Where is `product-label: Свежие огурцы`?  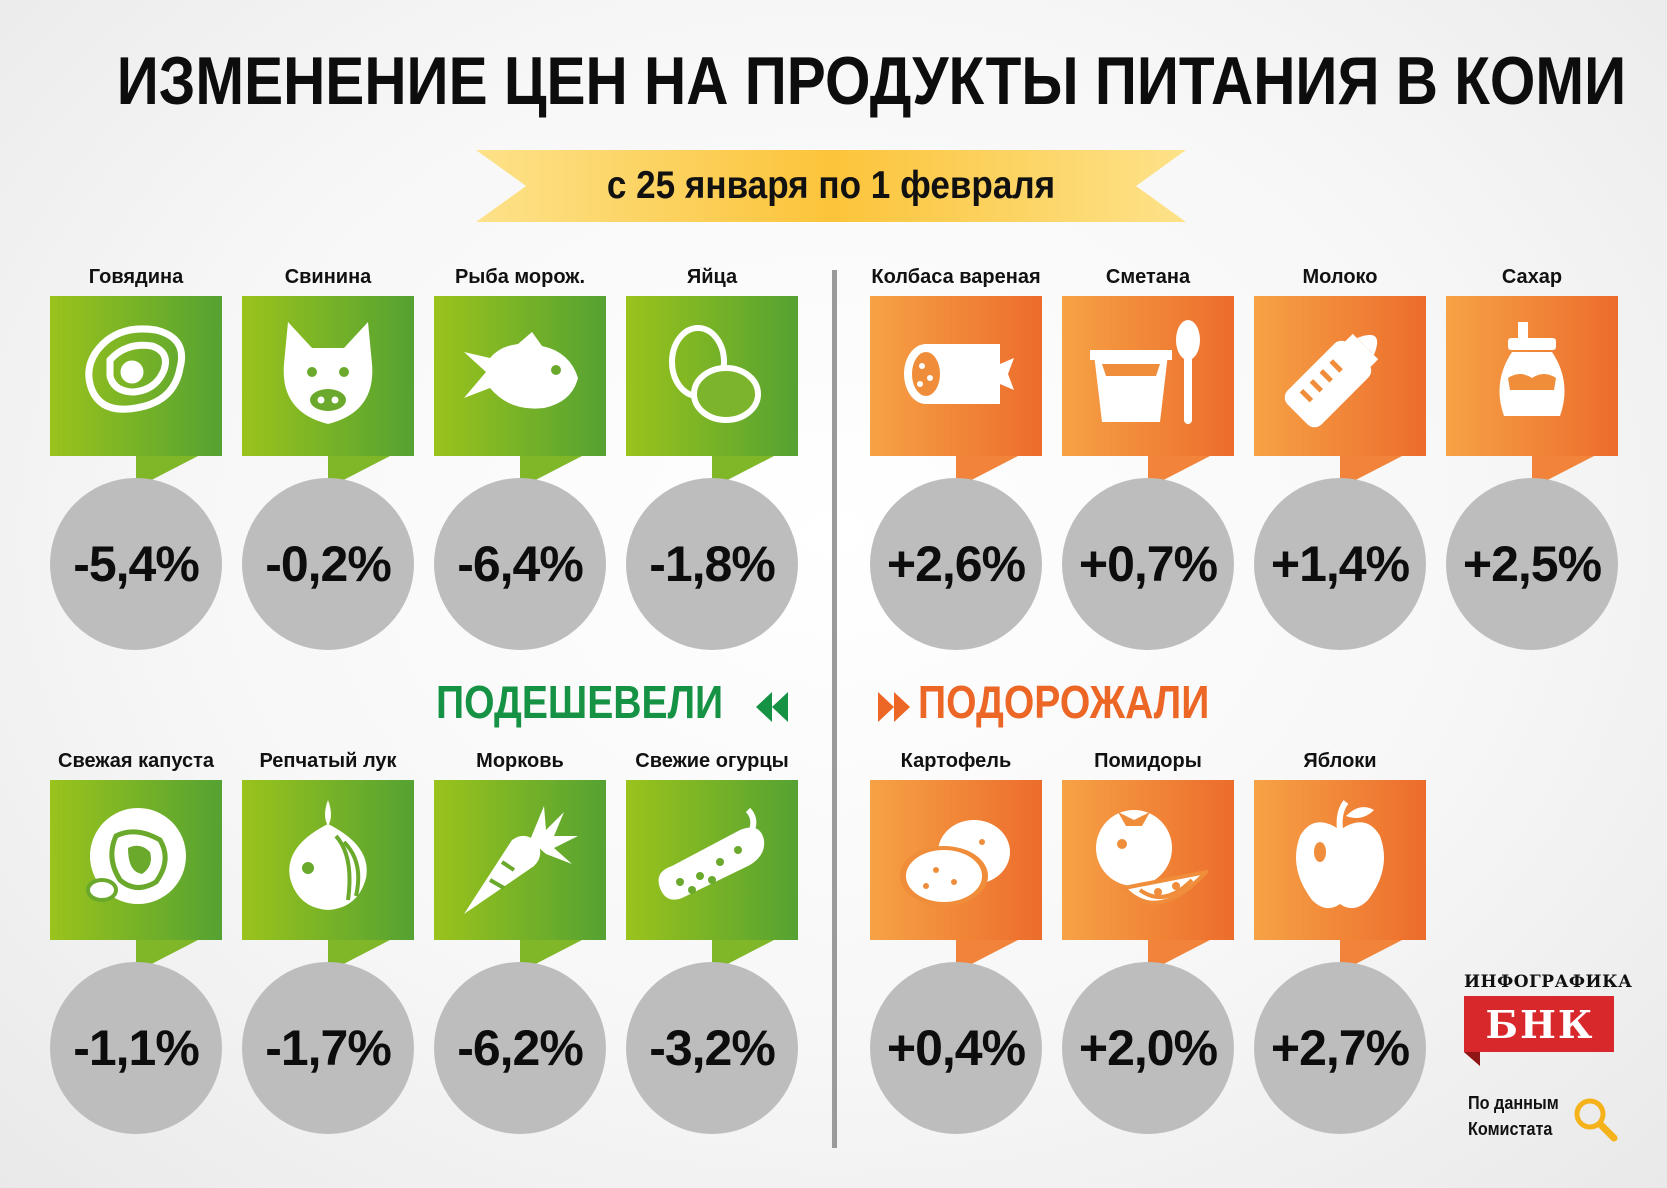 product-label: Свежие огурцы is located at coordinates (712, 761).